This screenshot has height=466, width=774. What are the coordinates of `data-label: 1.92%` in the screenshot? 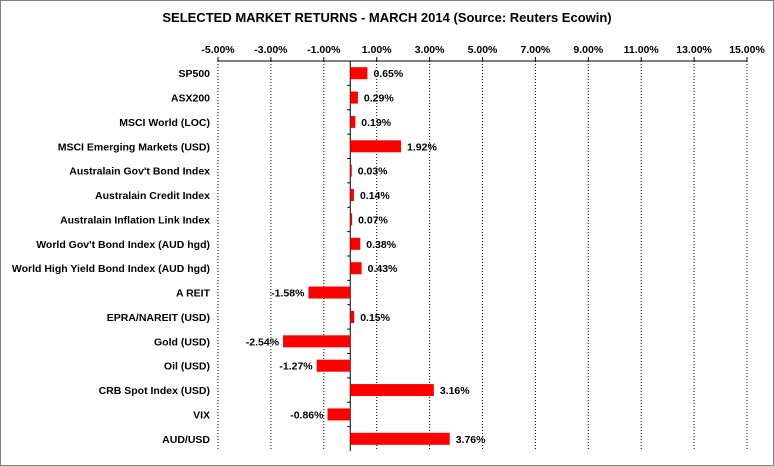 It's located at (422, 147).